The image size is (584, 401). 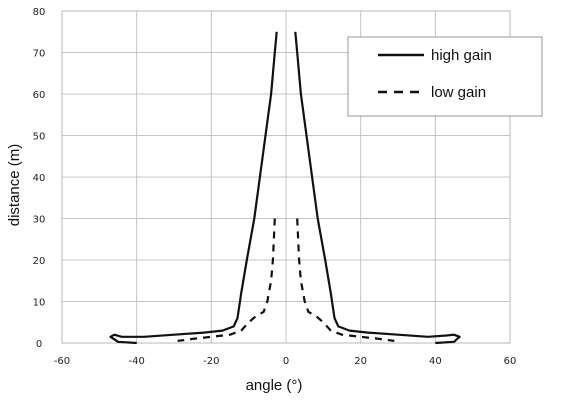 I want to click on y-tick-label: 40, so click(x=39, y=178).